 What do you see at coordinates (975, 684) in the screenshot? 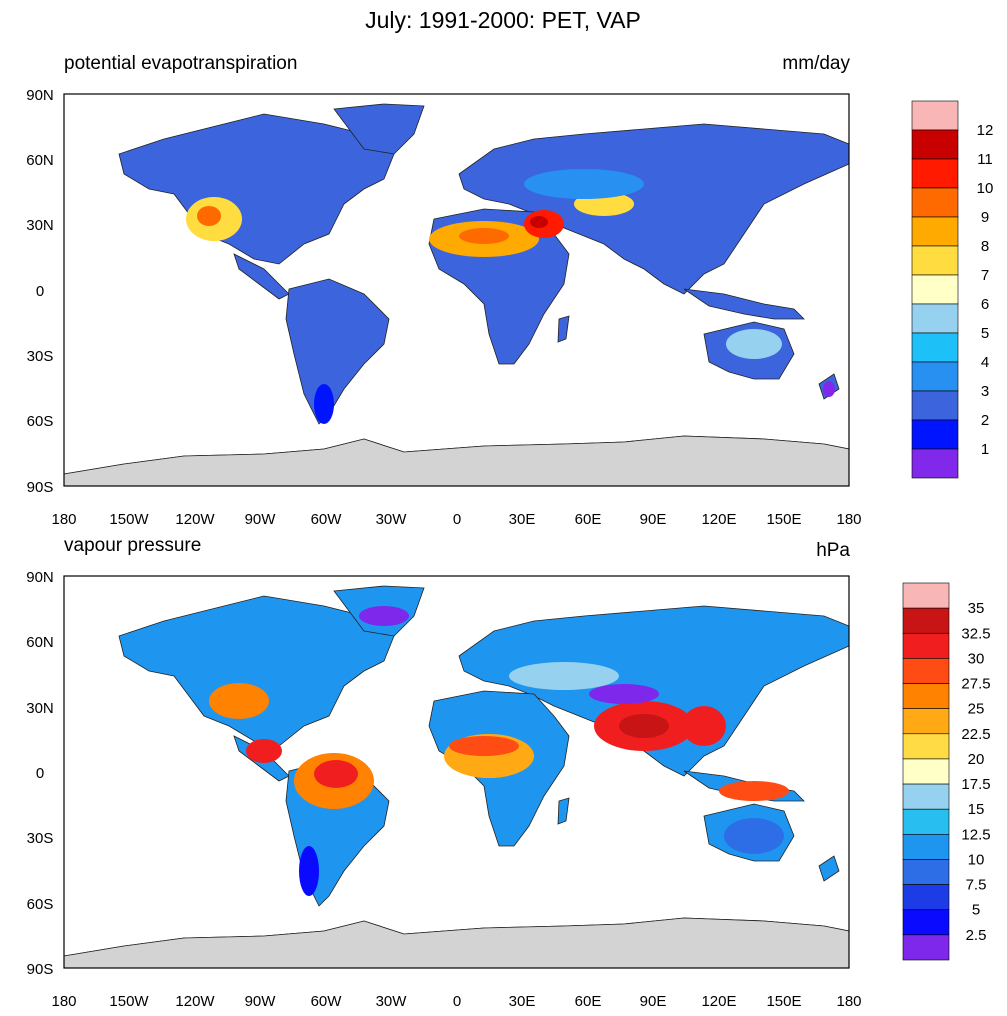
I see `colorbar-label: 27.5` at bounding box center [975, 684].